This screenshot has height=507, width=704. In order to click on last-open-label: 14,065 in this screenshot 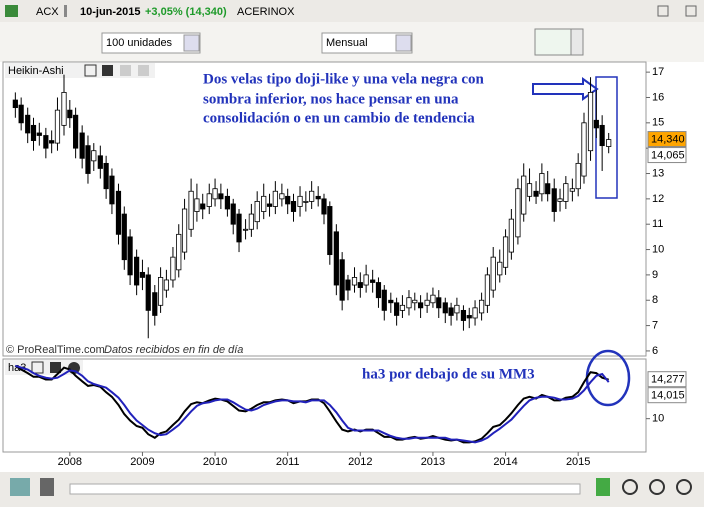, I will do `click(668, 155)`.